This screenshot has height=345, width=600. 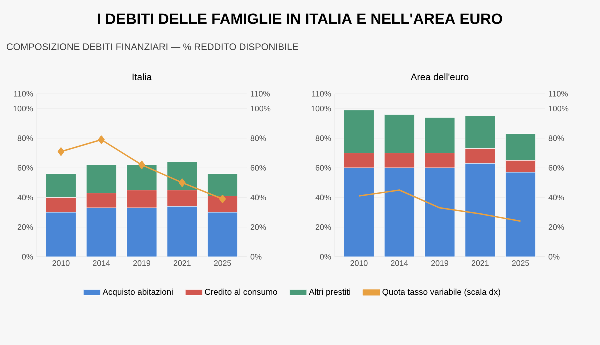 I want to click on chart-title: Area dell'euro, so click(x=439, y=77).